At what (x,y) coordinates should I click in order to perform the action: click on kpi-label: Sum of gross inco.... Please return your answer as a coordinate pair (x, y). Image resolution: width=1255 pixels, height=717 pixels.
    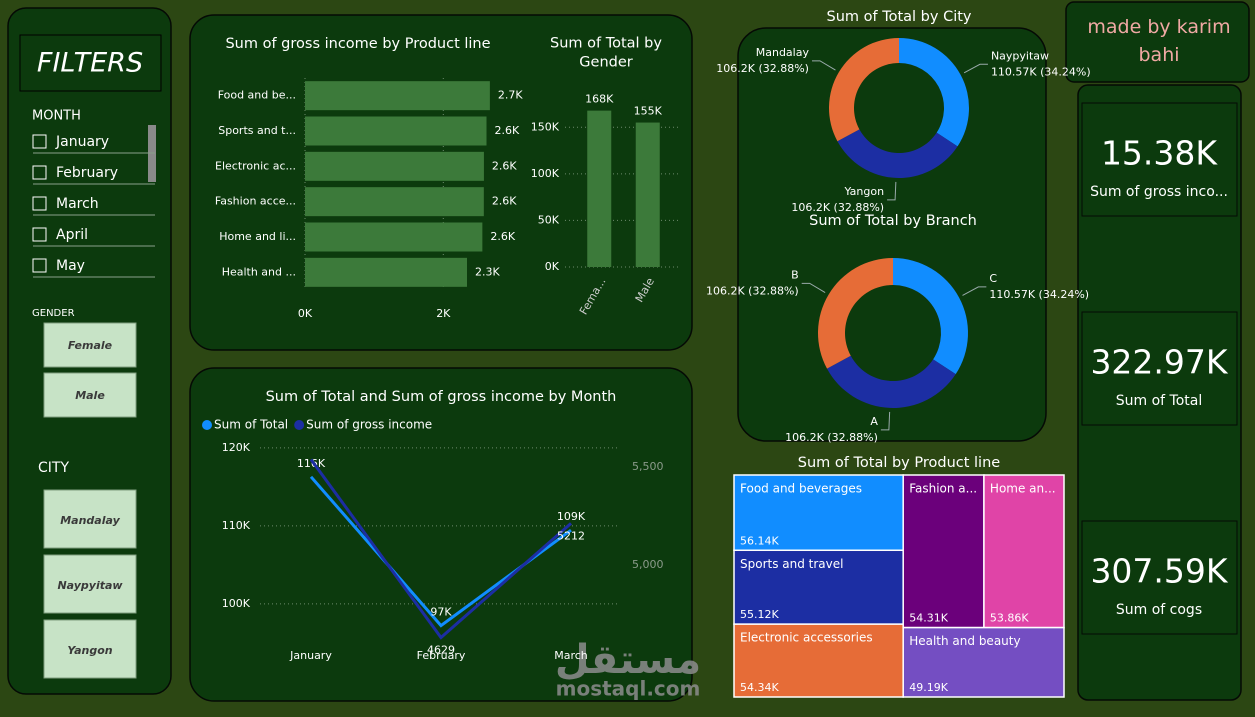
    Looking at the image, I should click on (1159, 192).